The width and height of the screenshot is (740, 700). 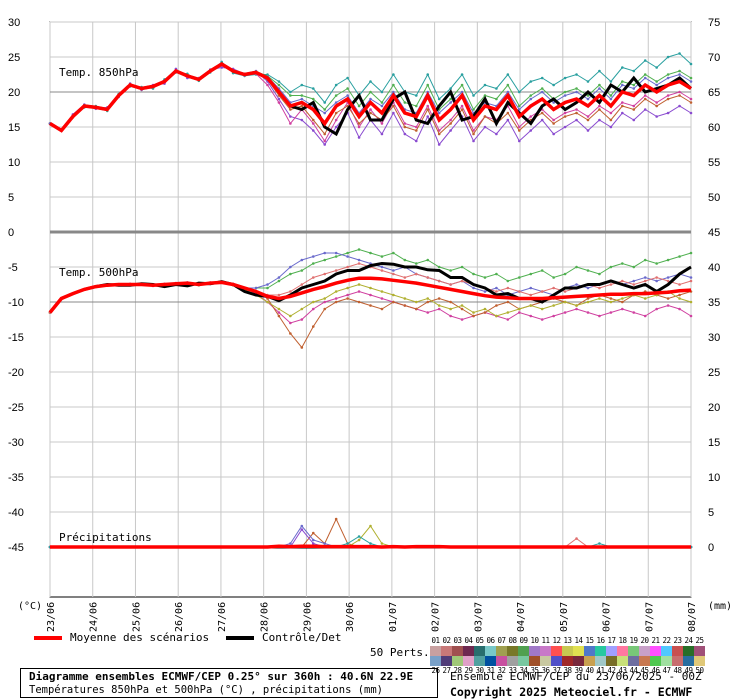 I want to click on pert-number: 45, so click(x=644, y=670).